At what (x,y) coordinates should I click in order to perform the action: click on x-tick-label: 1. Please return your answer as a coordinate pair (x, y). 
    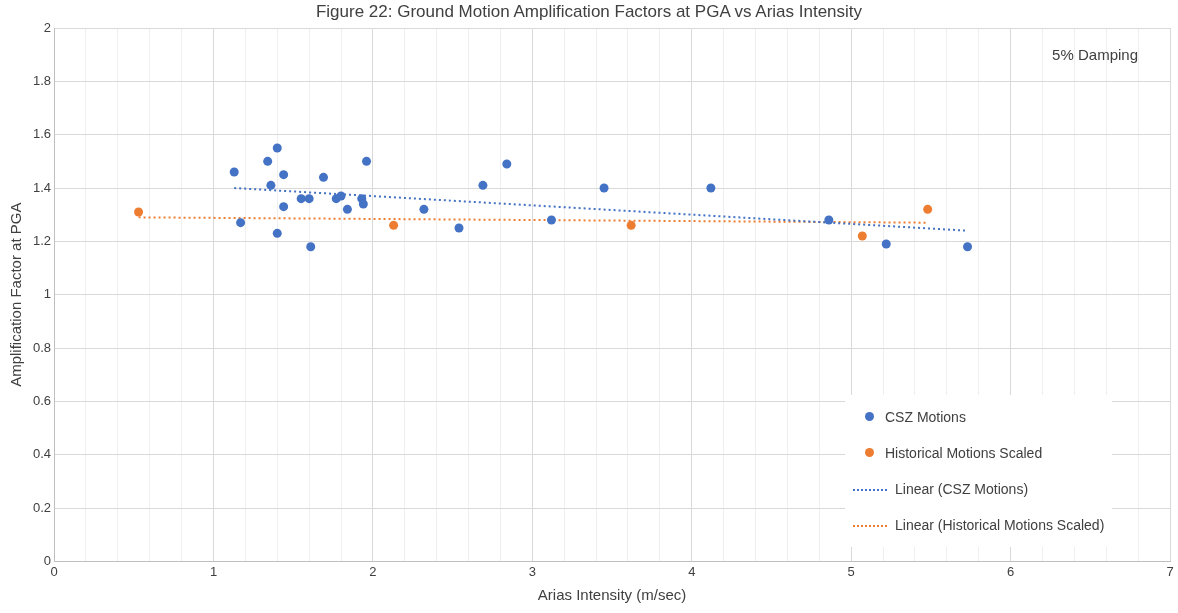
    Looking at the image, I should click on (213, 571).